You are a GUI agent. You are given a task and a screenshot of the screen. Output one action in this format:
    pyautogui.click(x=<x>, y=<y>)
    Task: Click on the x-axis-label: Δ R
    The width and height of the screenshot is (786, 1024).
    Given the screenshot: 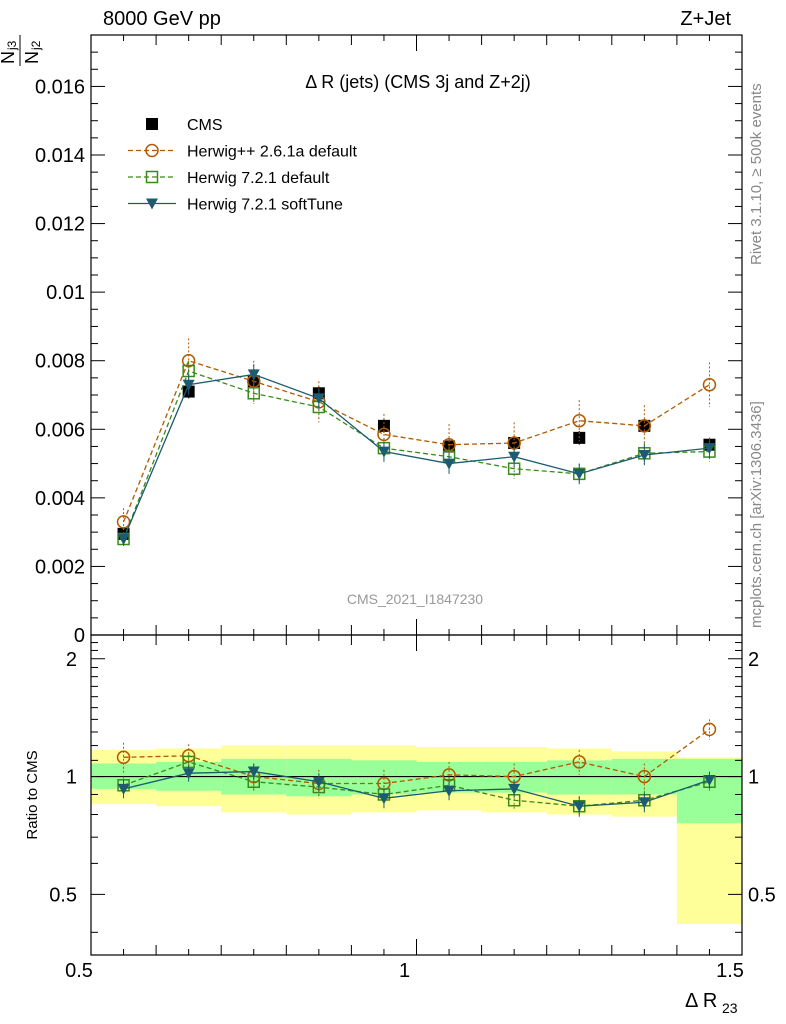 What is the action you would take?
    pyautogui.click(x=701, y=1001)
    